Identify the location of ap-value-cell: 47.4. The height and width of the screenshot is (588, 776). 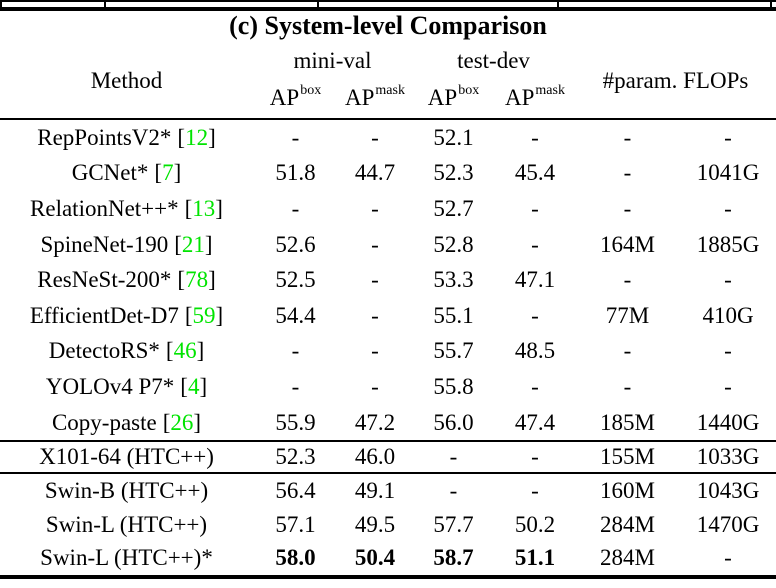
(535, 422).